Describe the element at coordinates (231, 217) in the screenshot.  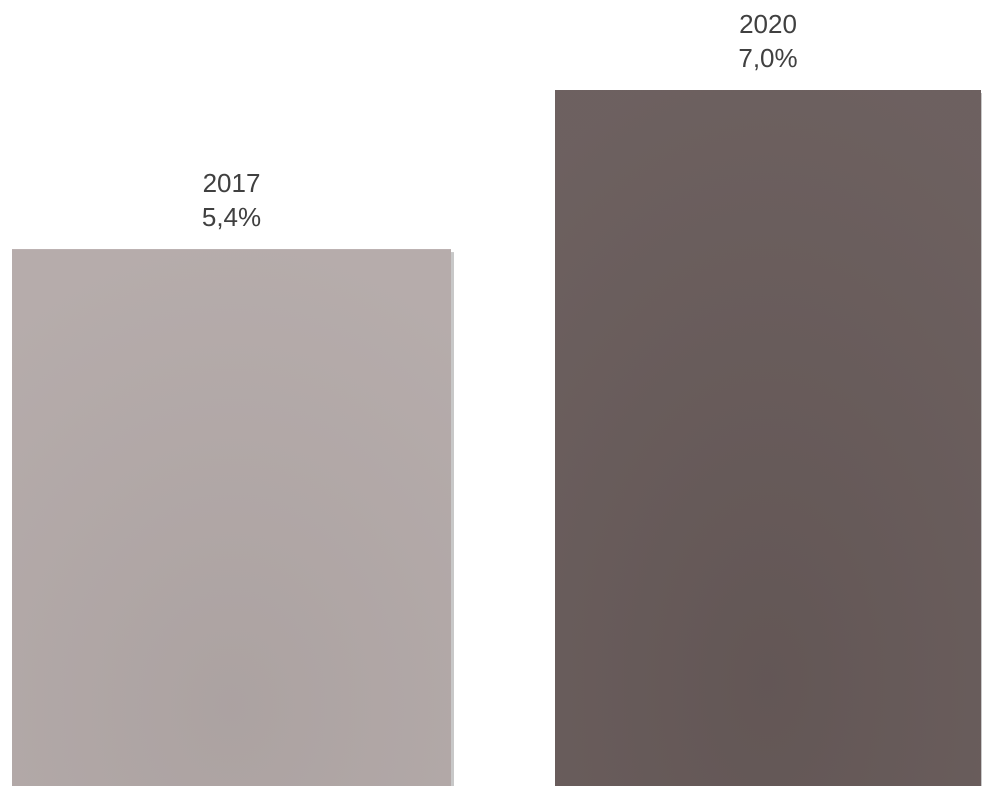
I see `value-label-2017: 5,4%` at that location.